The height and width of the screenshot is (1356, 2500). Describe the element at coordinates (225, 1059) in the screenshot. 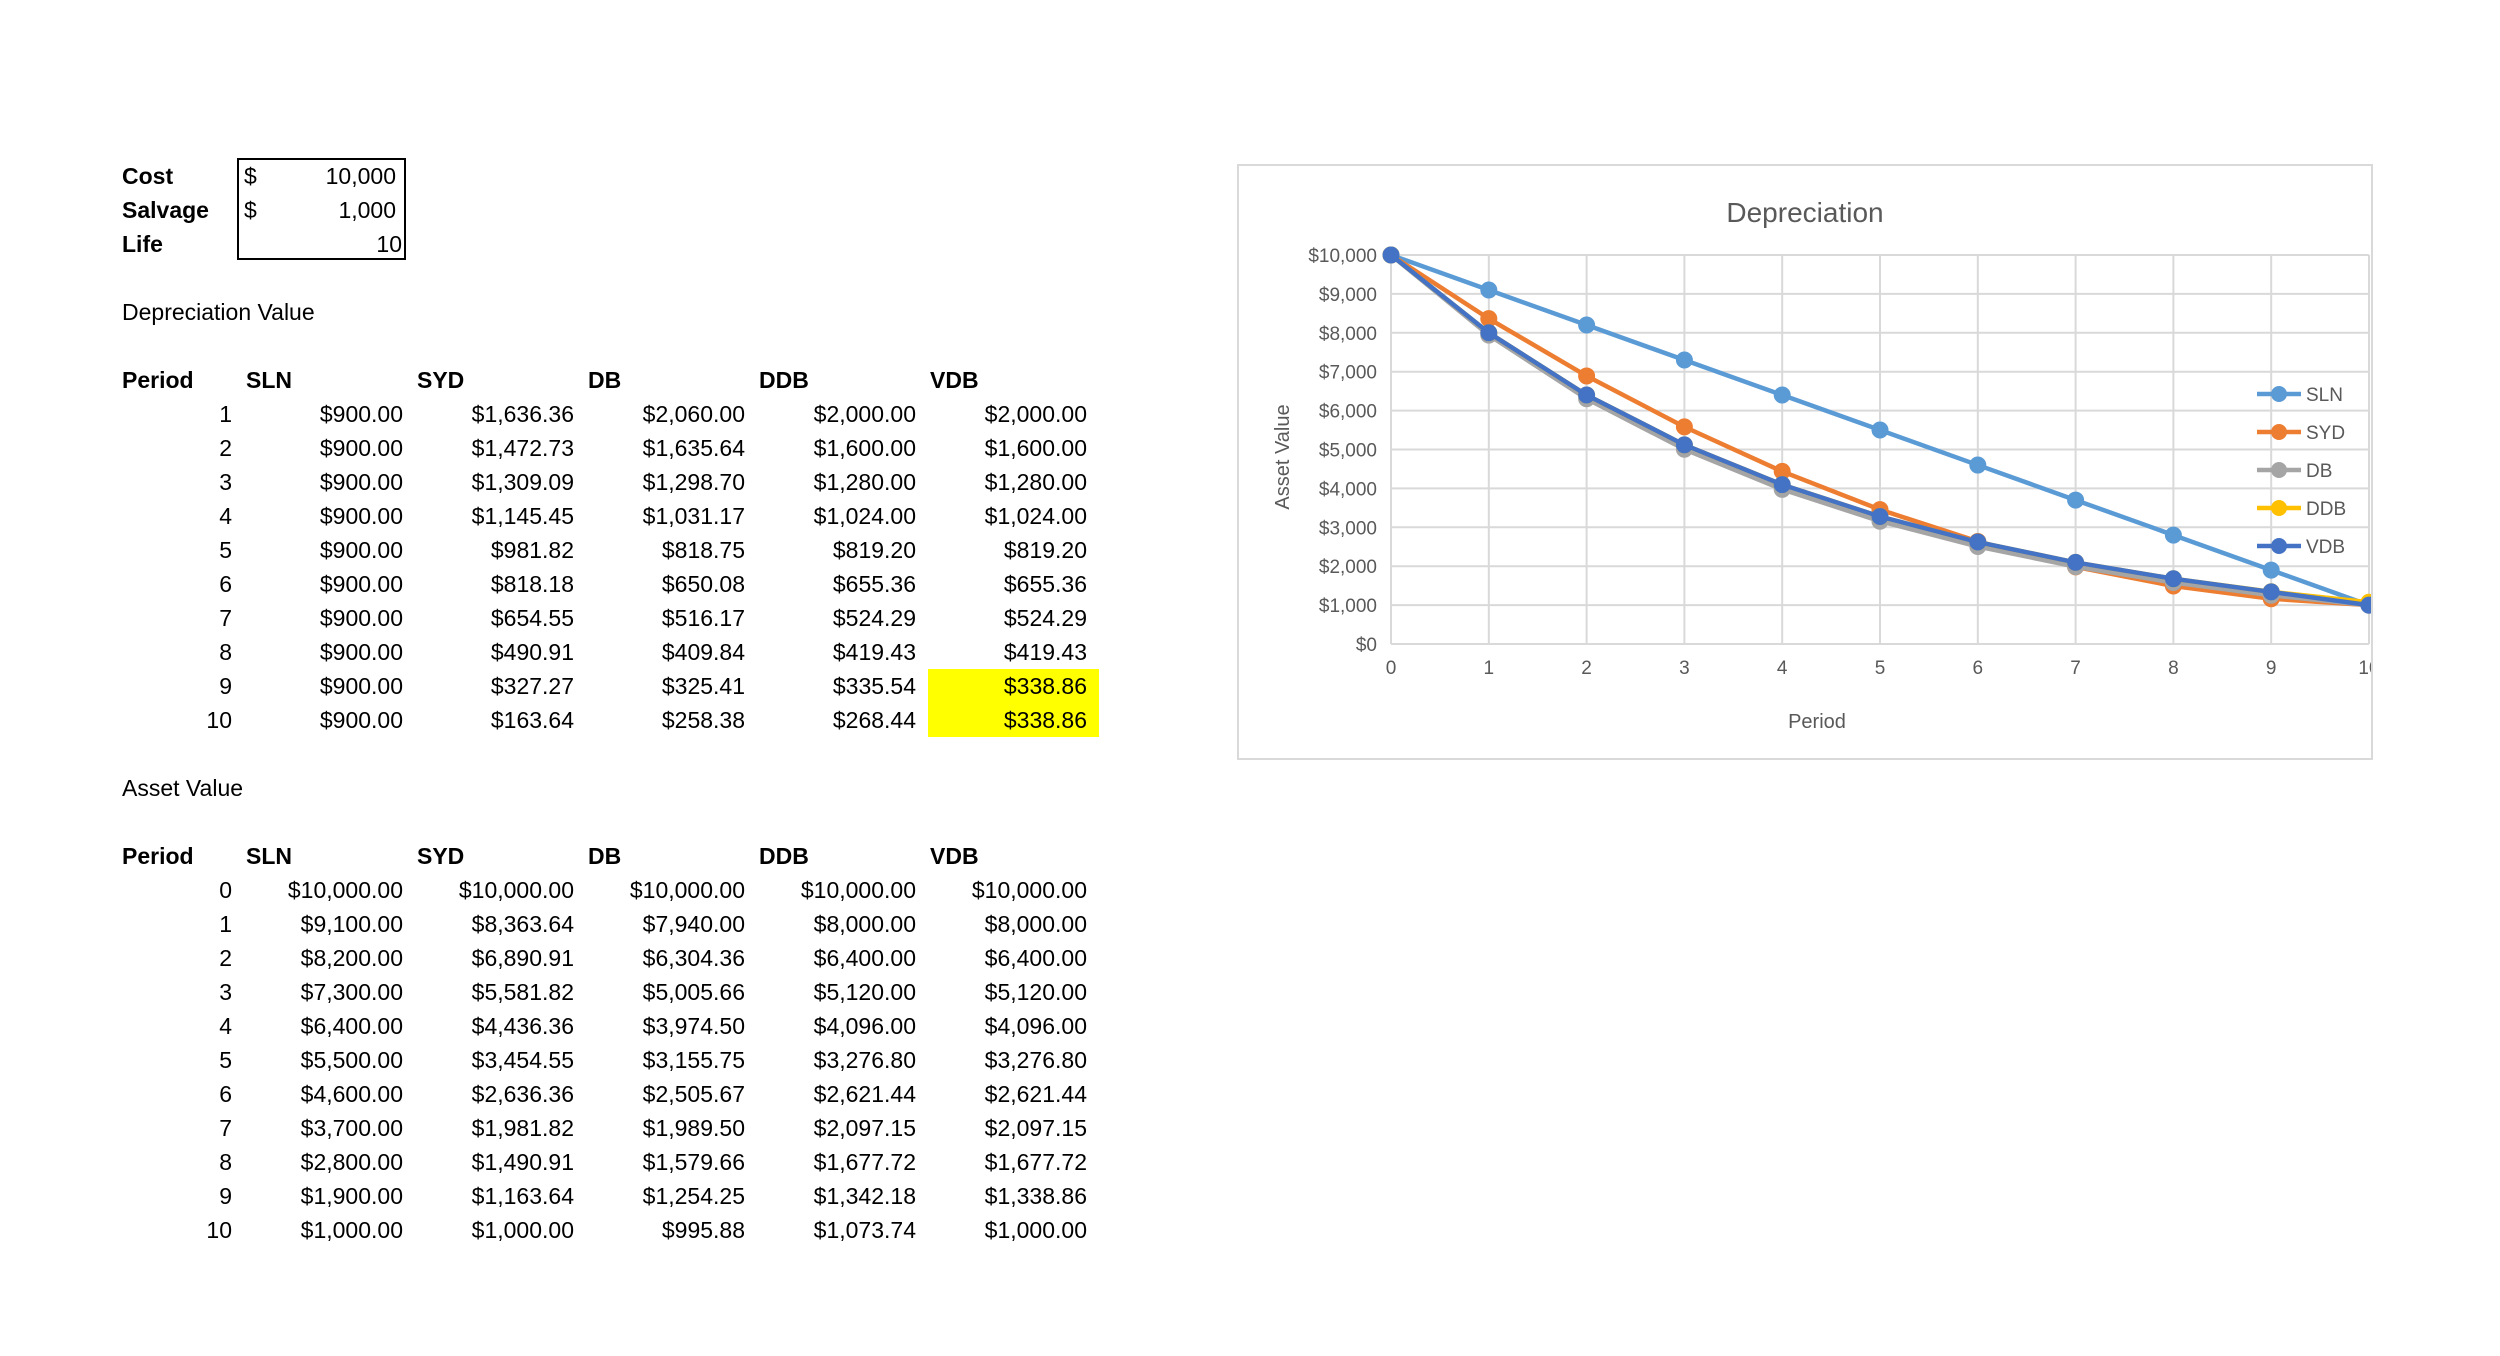

I see `asset-cell-period: 5` at that location.